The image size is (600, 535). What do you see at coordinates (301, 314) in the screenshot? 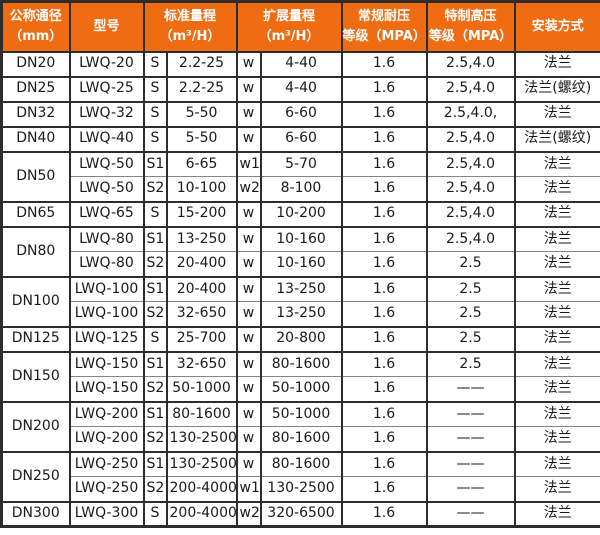
I see `ext-range-cell: 13-250` at bounding box center [301, 314].